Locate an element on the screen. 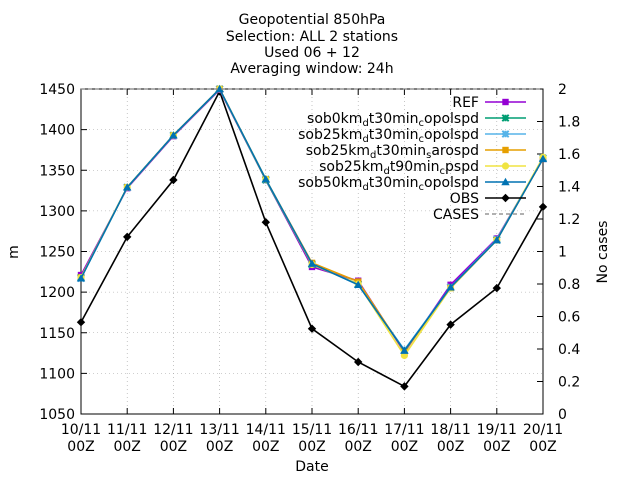  y-tick-label: 1400 is located at coordinates (57, 131).